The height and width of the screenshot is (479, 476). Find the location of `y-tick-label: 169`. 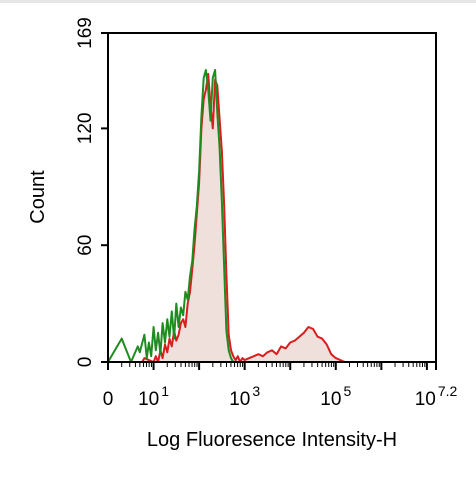

y-tick-label: 169 is located at coordinates (85, 33).